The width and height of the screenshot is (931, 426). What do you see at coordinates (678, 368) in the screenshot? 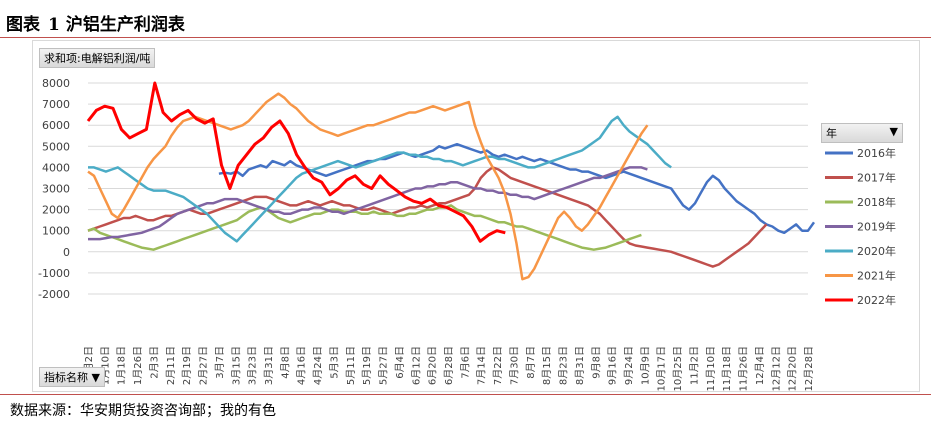
I see `x-tick-label: 10月25日` at bounding box center [678, 368].